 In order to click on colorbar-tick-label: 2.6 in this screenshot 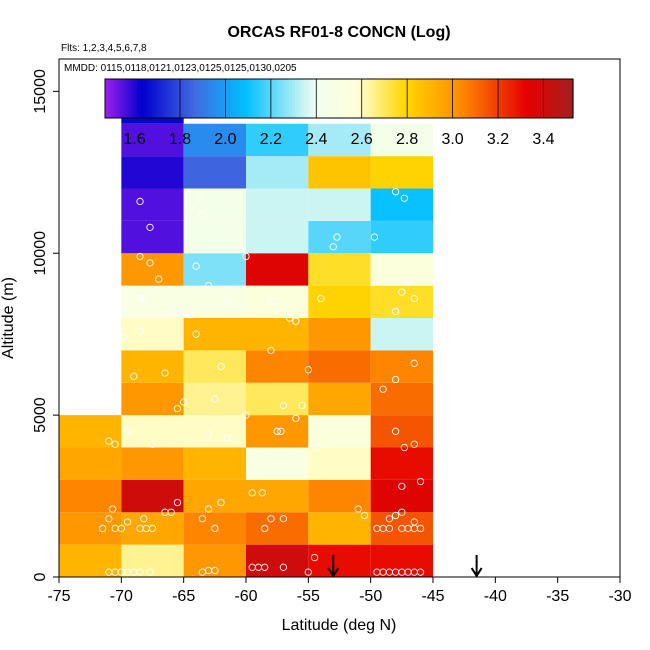, I will do `click(362, 139)`.